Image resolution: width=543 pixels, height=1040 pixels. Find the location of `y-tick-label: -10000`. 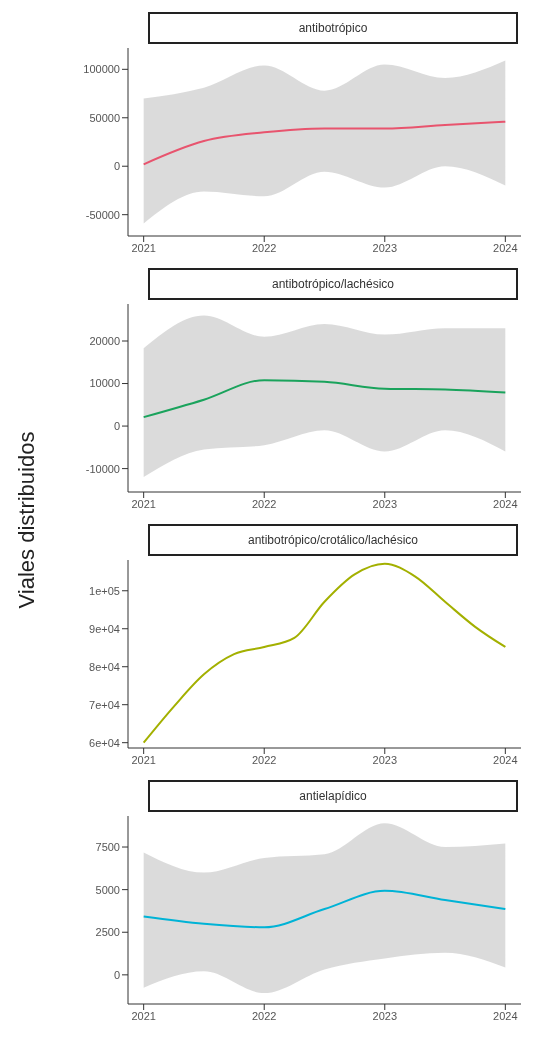

y-tick-label: -10000 is located at coordinates (102, 468).